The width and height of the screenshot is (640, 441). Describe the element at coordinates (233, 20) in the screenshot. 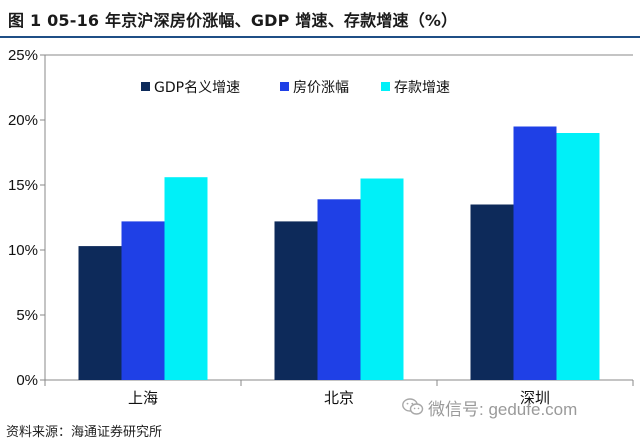

I see `figure-title: 图 1 05-16 年京沪深房价涨幅、GDP 增速、存款增速（%）` at that location.